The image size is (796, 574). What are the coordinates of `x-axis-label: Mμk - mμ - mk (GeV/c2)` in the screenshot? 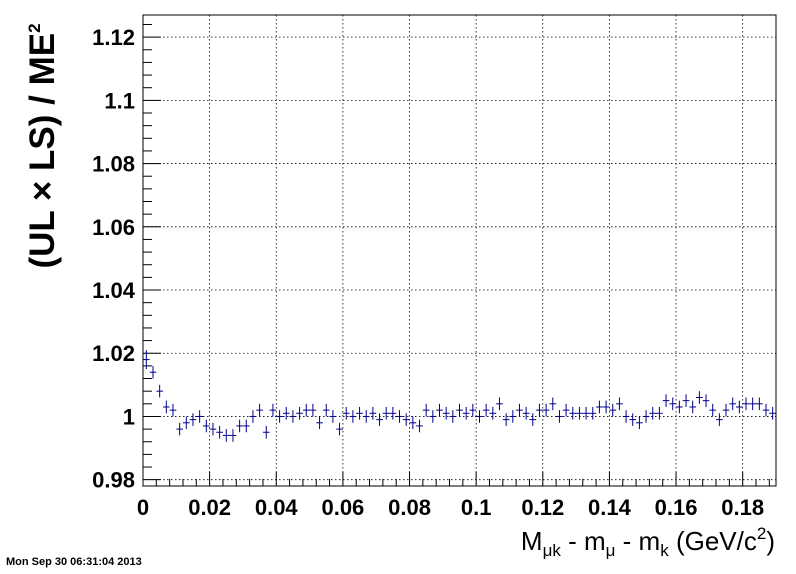 It's located at (648, 542).